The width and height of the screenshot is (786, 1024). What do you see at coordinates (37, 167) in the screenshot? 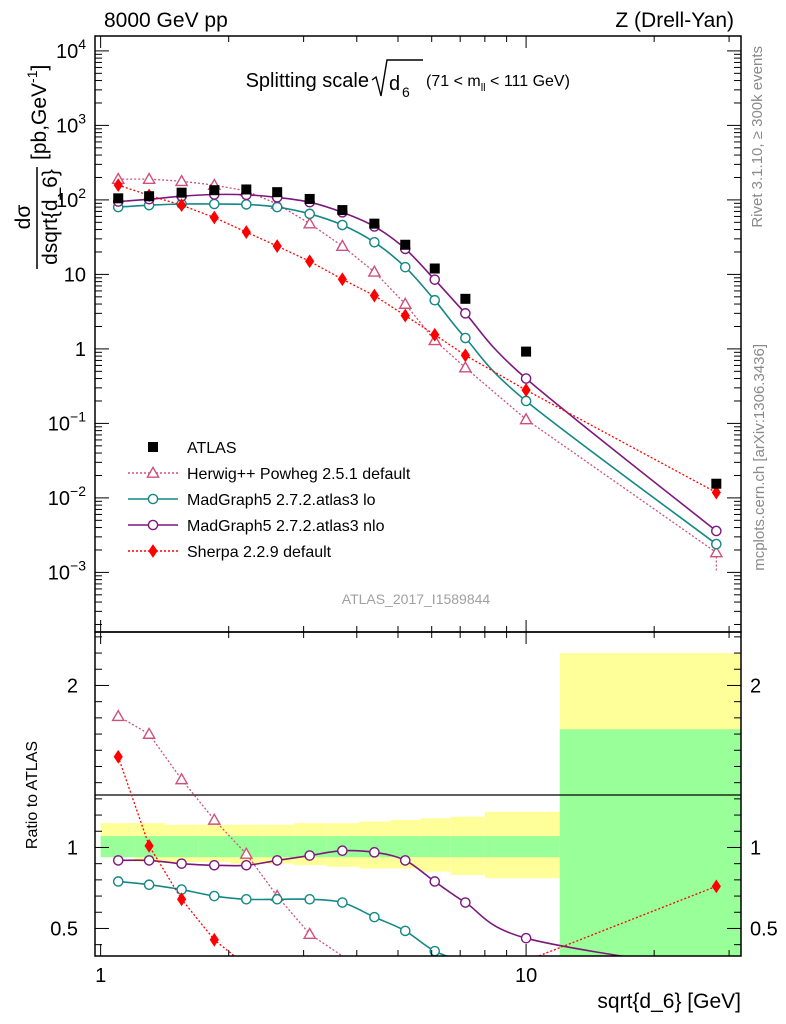
I see `main-ylabel: dσ dsqrt{d_6} [pb,GeV-1]` at bounding box center [37, 167].